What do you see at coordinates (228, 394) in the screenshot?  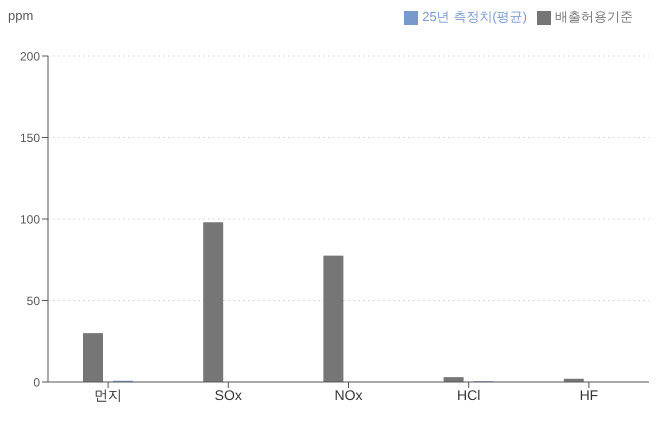 I see `x-tick-label: SOx` at bounding box center [228, 394].